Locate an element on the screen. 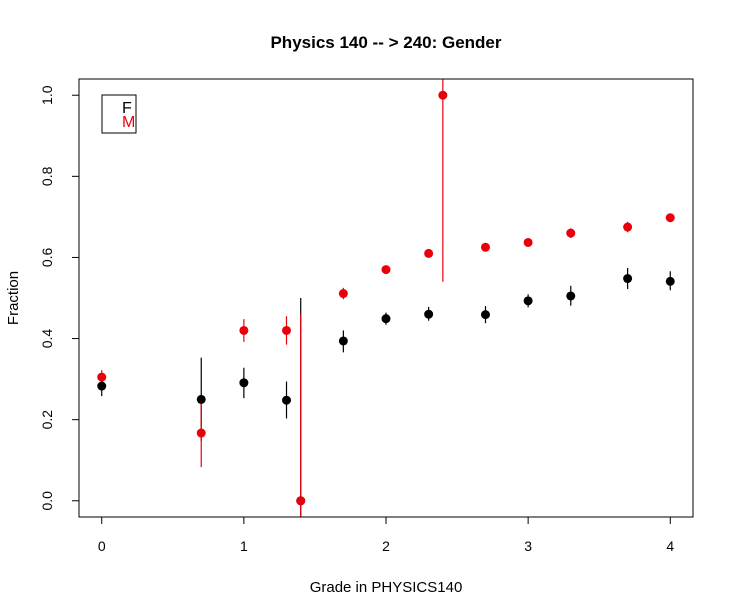 The width and height of the screenshot is (733, 615). x-tick-label: 4 is located at coordinates (670, 546).